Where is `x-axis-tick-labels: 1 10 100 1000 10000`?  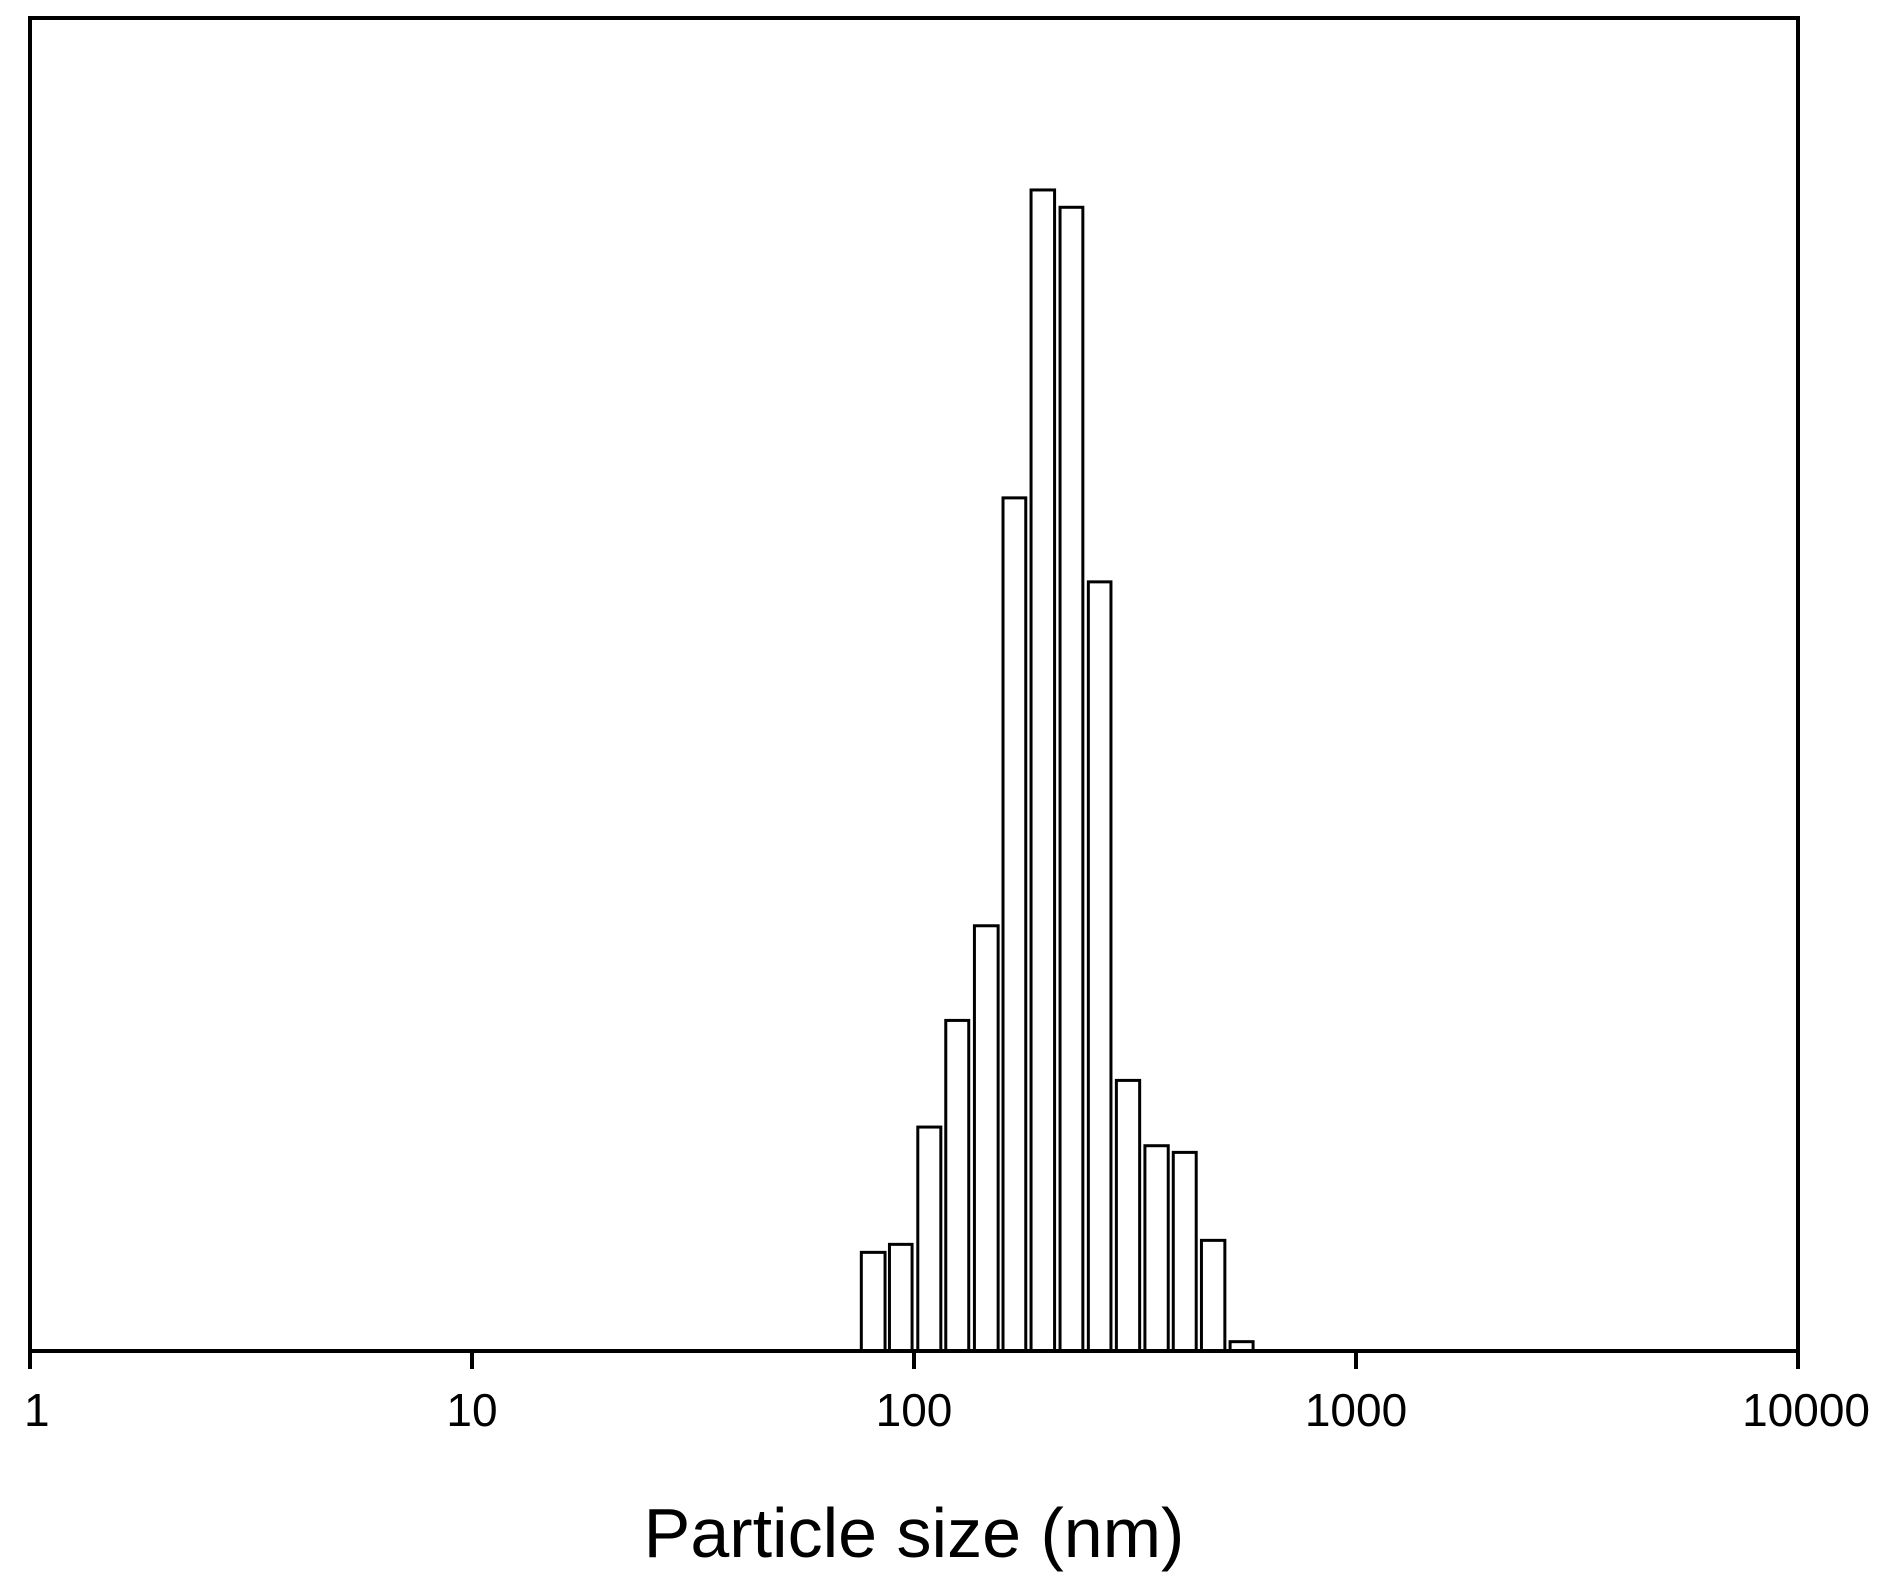
x-axis-tick-labels: 1 10 100 1000 10000 is located at coordinates (947, 1410).